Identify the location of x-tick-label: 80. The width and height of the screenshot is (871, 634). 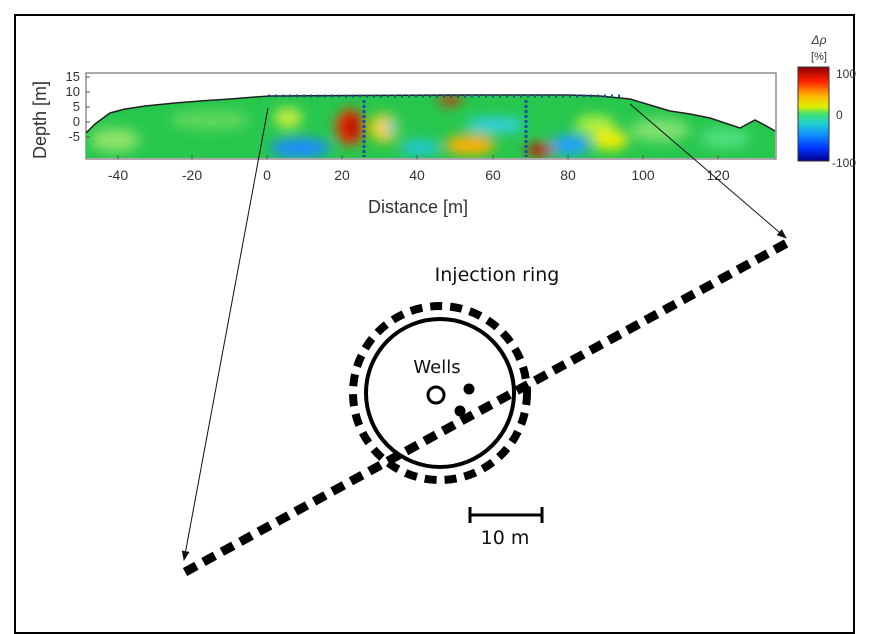
(568, 175).